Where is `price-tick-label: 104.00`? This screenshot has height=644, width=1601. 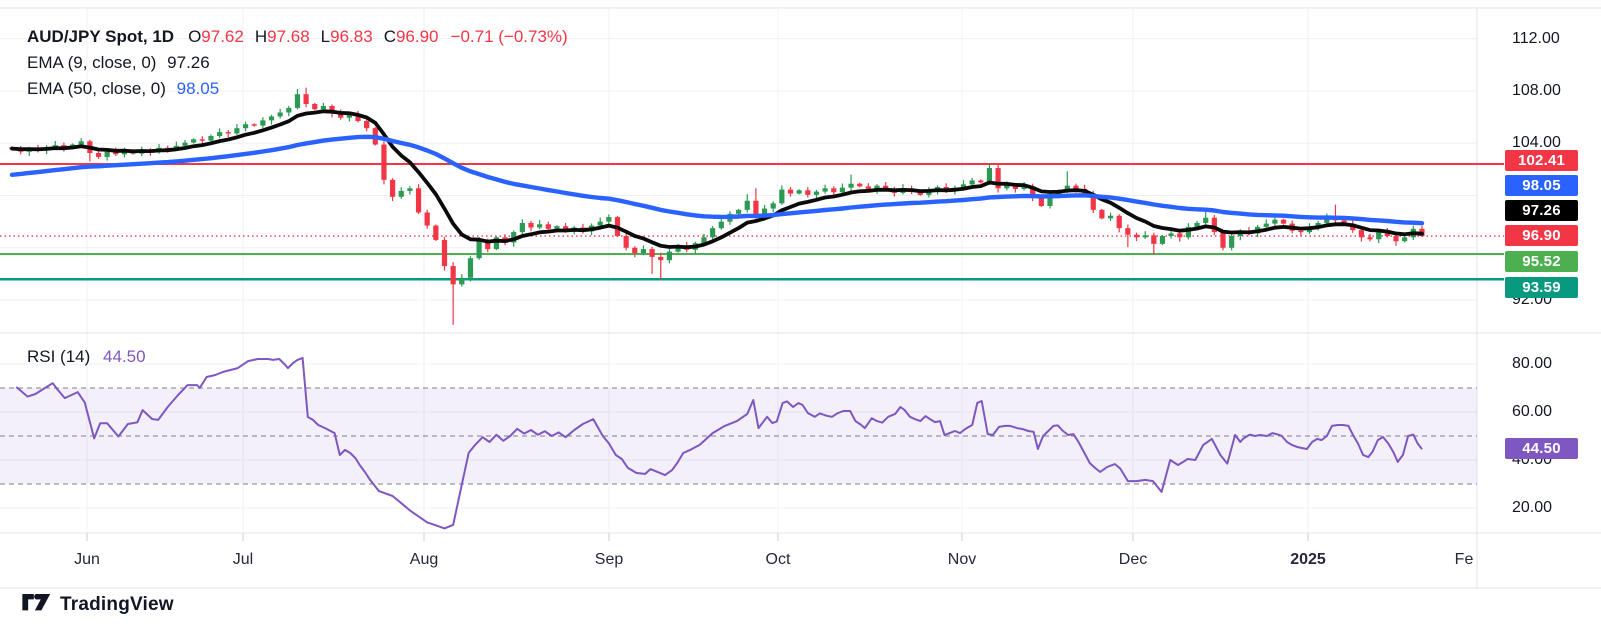
price-tick-label: 104.00 is located at coordinates (1536, 143).